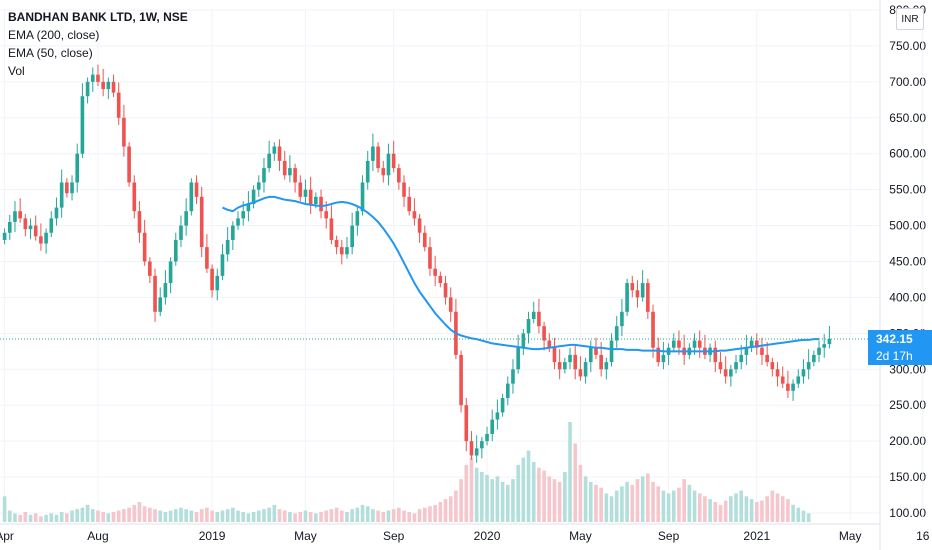 The image size is (932, 550). Describe the element at coordinates (54, 35) in the screenshot. I see `ema200-label: EMA (200, close)` at that location.